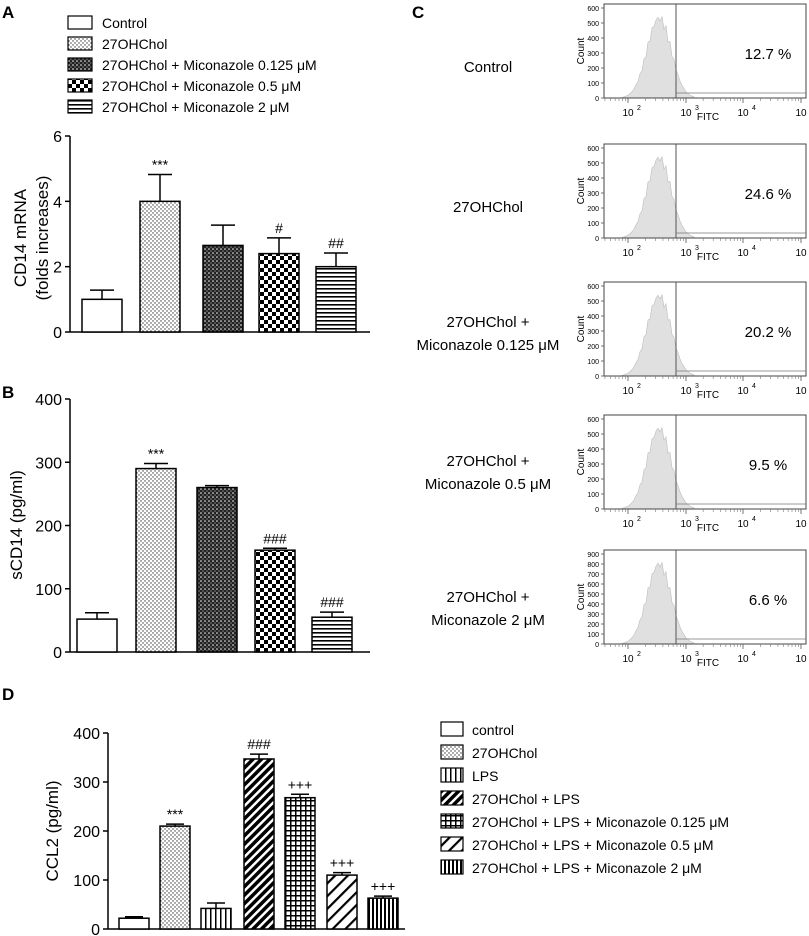 This screenshot has height=936, width=809. Describe the element at coordinates (42, 238) in the screenshot. I see `y-axis-label: (folds increases)` at that location.